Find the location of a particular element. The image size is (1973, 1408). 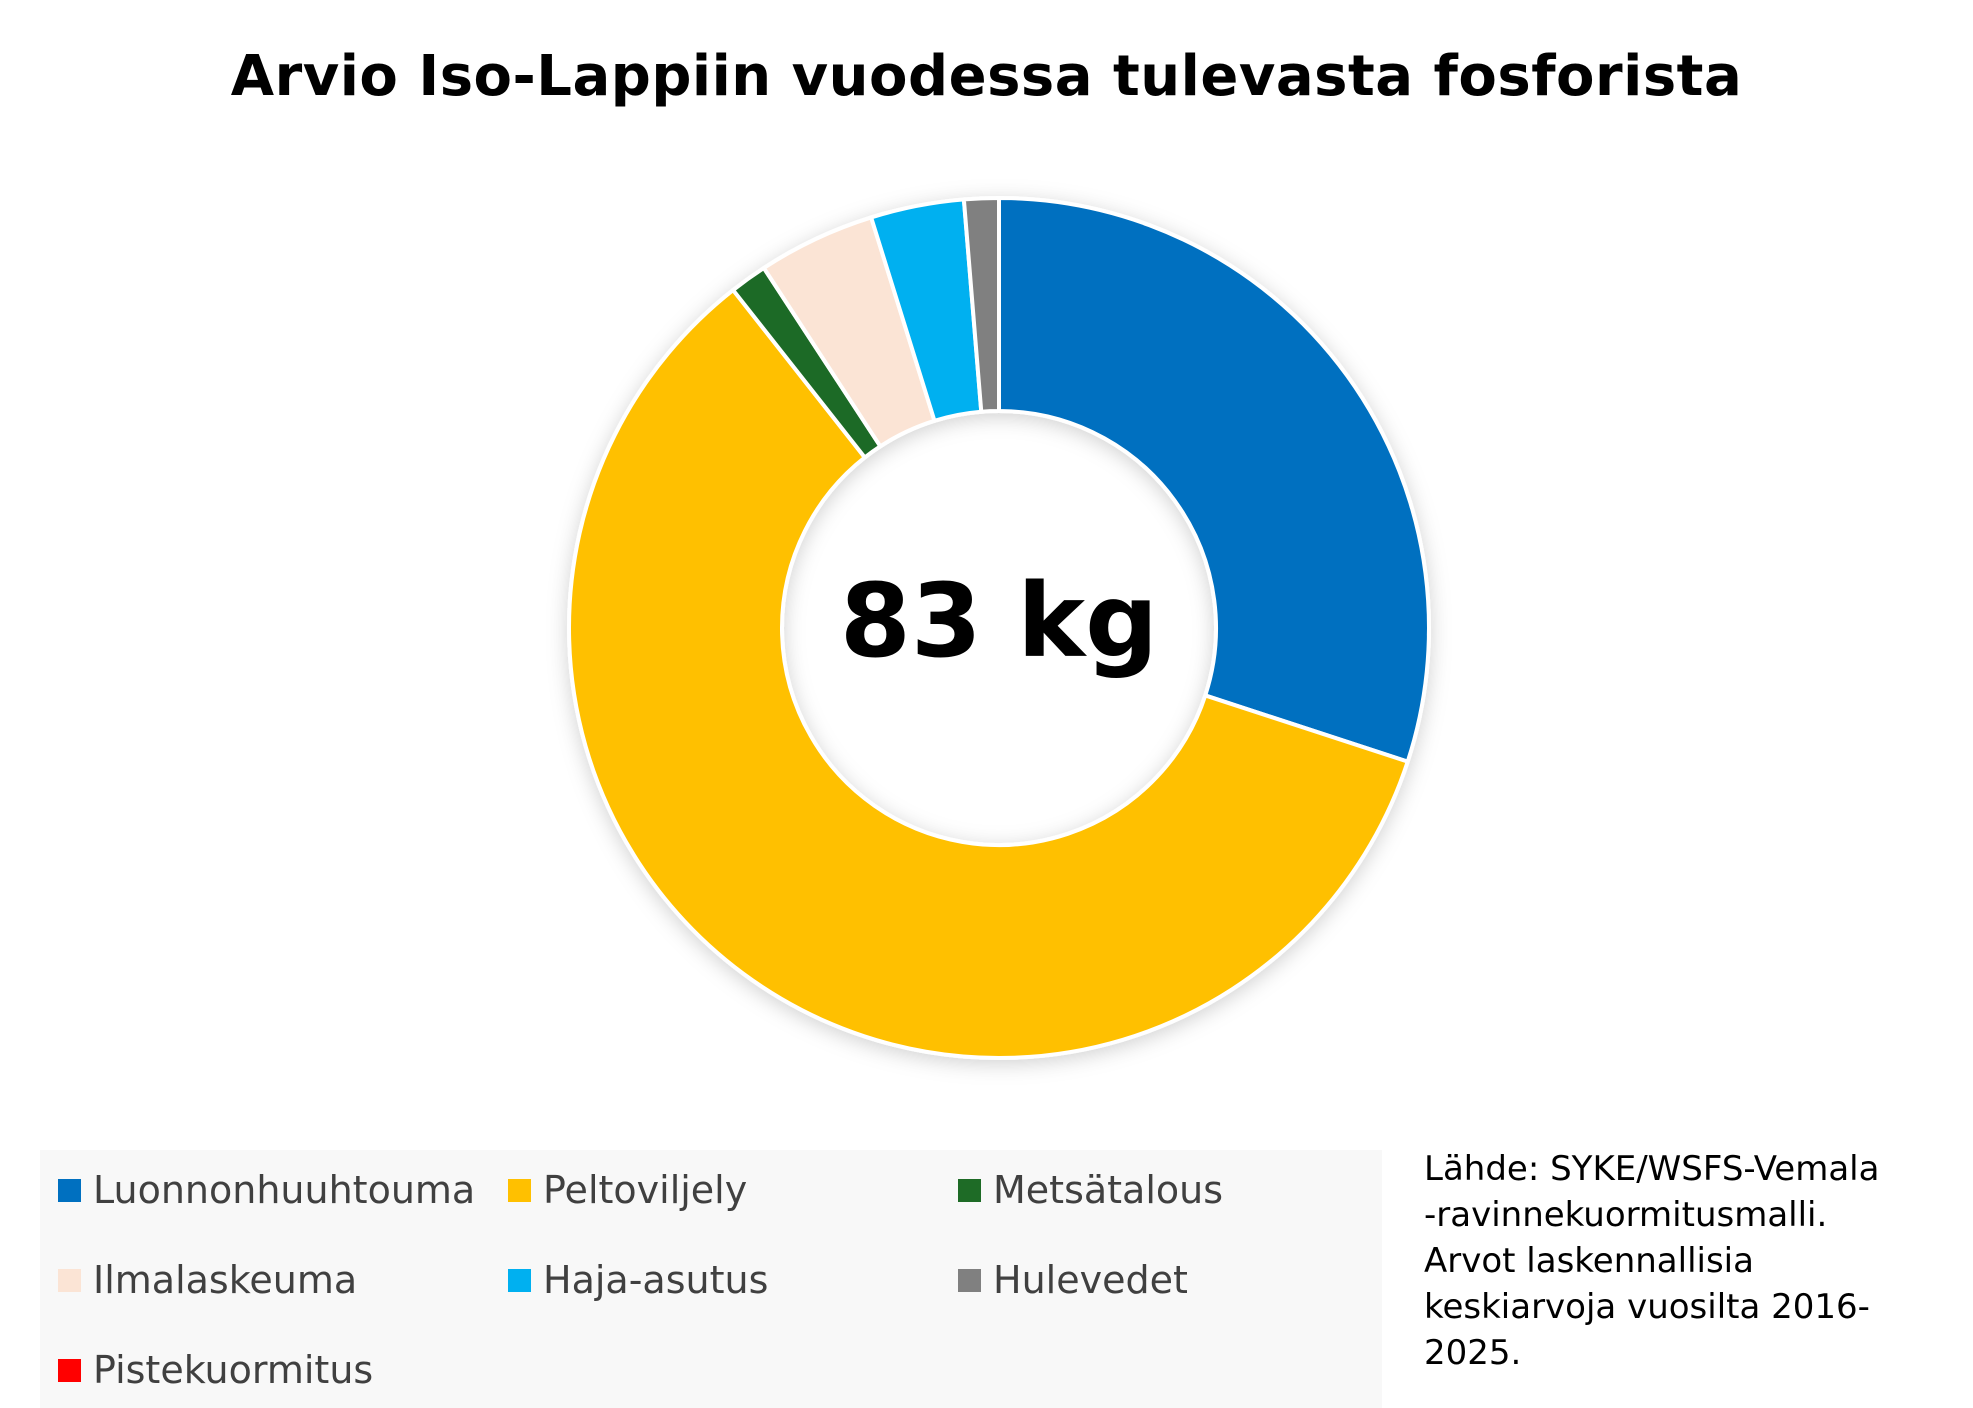

legend-item: Haja-asutus is located at coordinates (638, 1280).